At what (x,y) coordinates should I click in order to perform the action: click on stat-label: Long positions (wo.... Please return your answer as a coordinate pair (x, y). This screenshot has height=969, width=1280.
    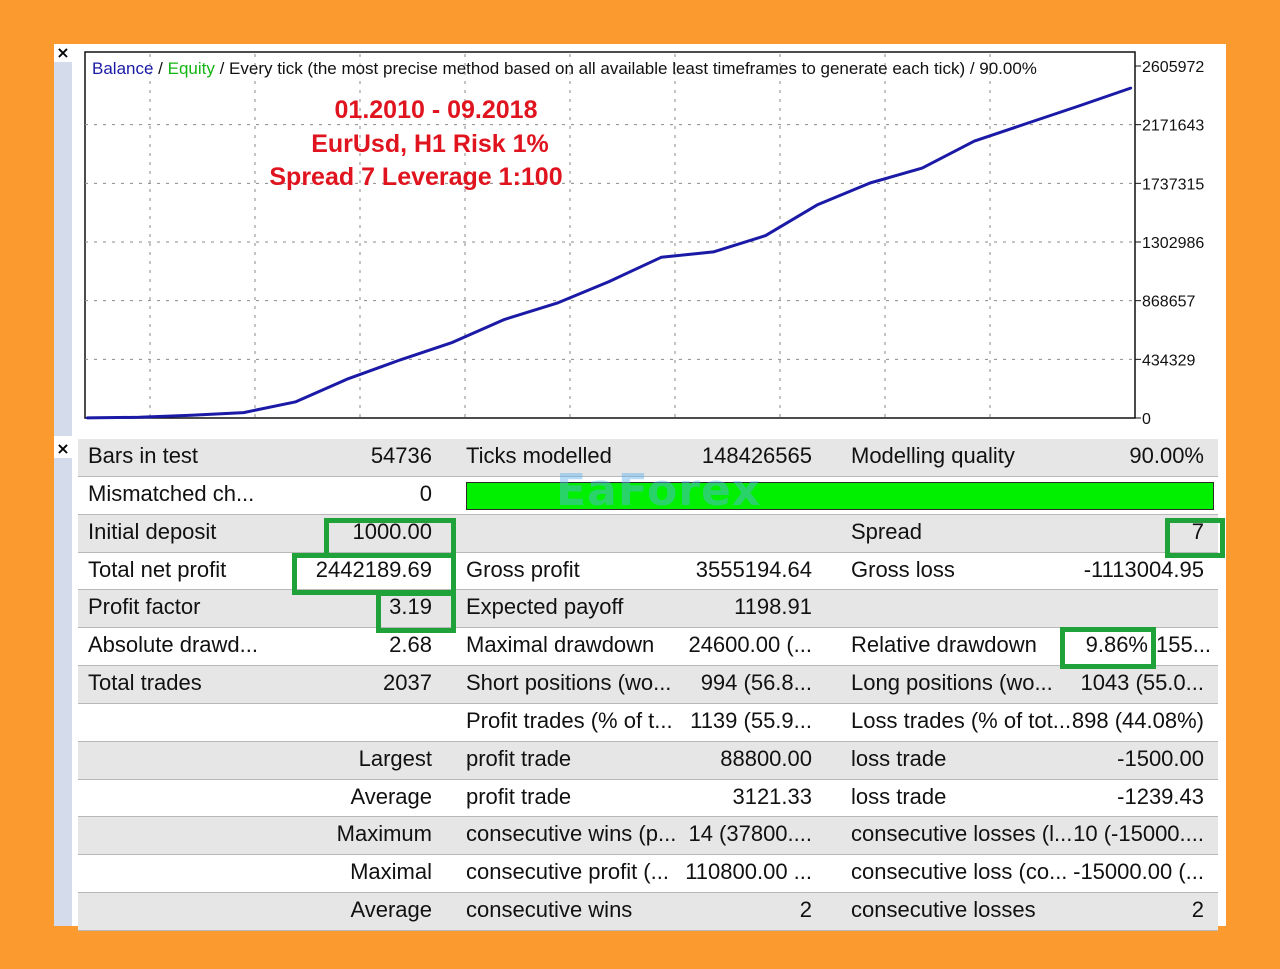
    Looking at the image, I should click on (952, 683).